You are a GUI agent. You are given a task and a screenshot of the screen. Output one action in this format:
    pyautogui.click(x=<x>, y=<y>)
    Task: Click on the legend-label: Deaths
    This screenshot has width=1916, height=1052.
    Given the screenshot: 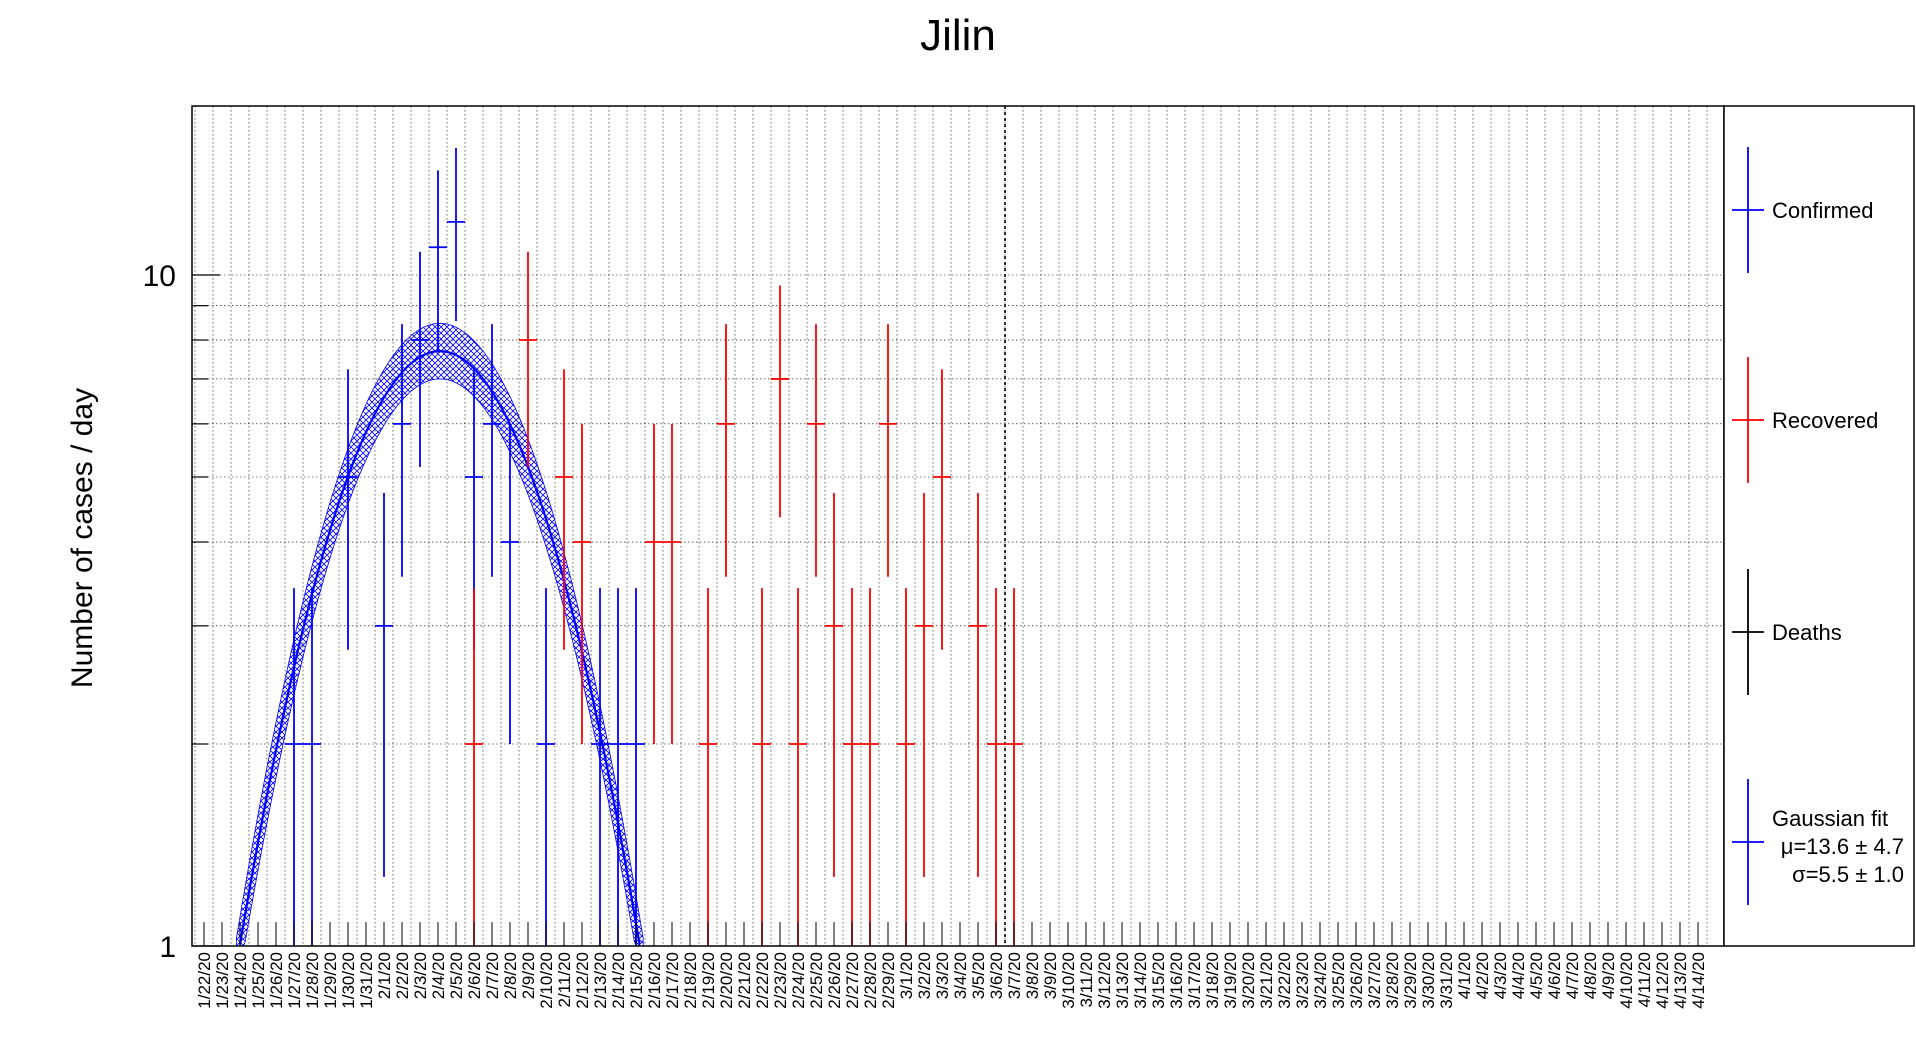 What is the action you would take?
    pyautogui.click(x=1807, y=632)
    